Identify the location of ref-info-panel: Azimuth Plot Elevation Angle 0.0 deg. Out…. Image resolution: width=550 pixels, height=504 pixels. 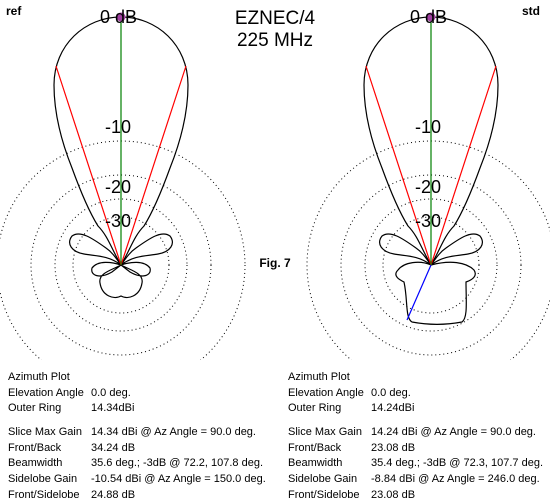
(143, 437).